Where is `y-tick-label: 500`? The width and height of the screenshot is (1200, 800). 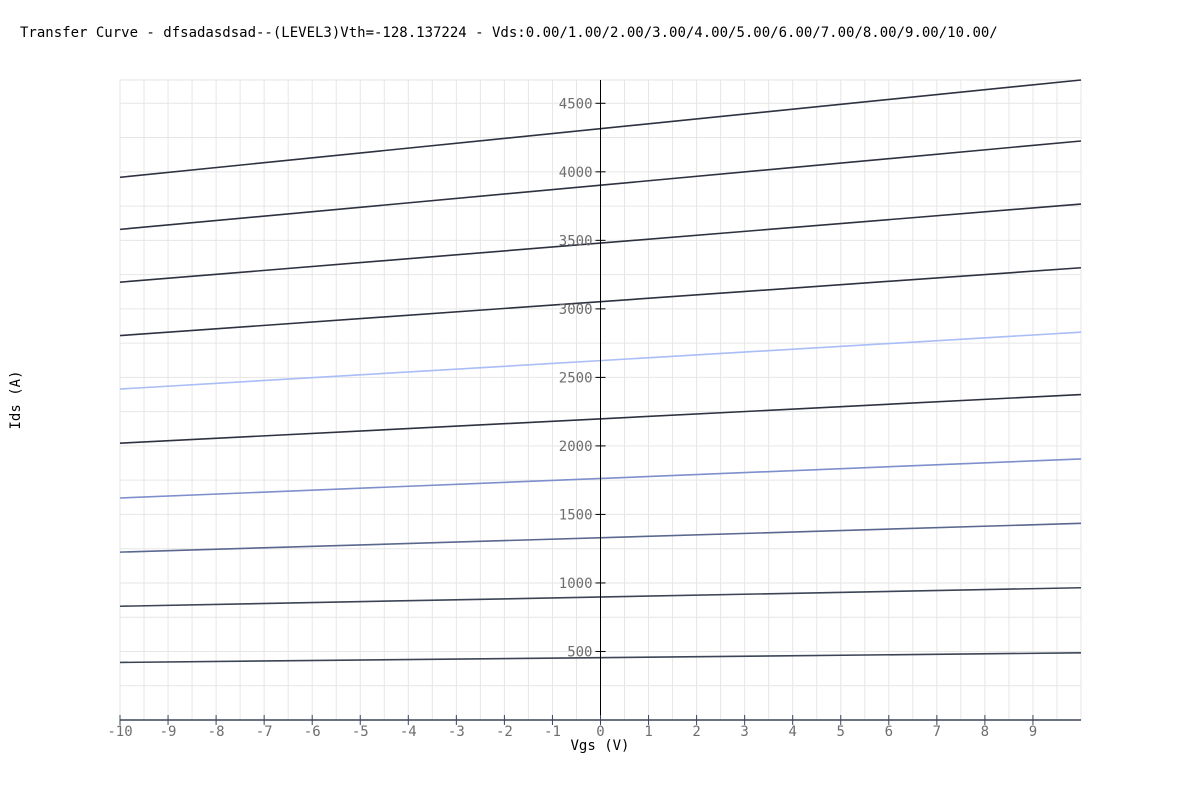 y-tick-label: 500 is located at coordinates (579, 652).